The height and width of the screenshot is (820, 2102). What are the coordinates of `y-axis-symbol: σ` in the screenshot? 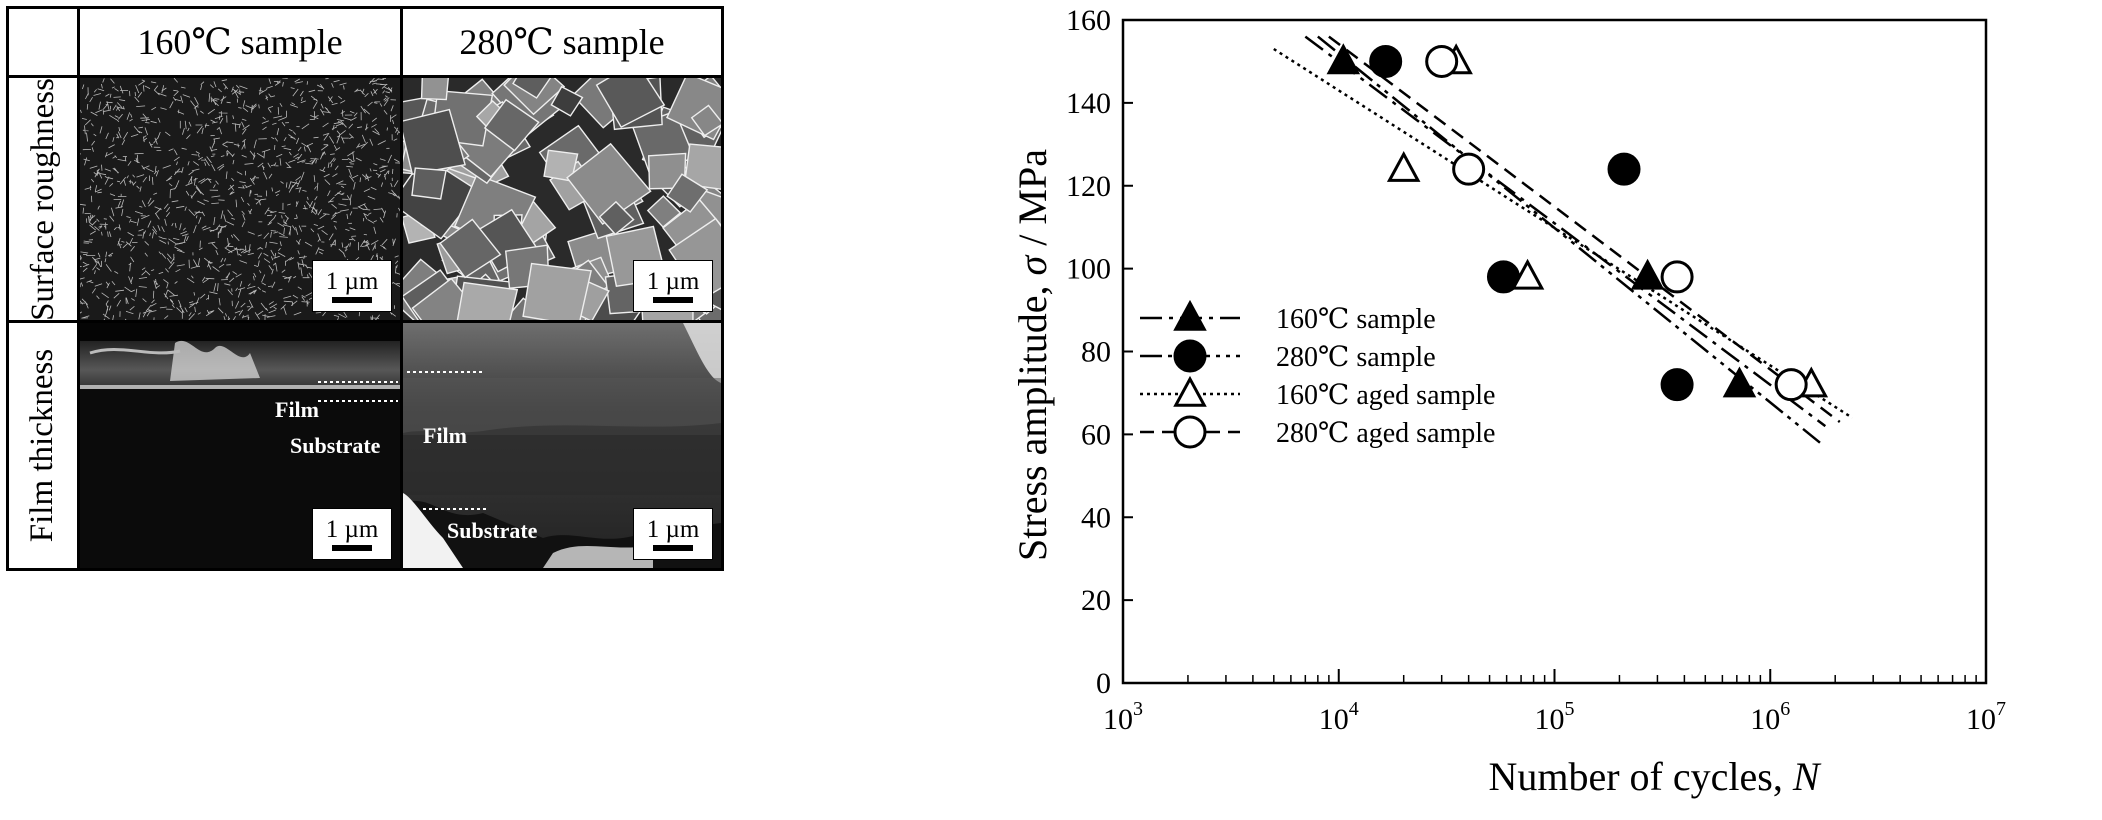 It's located at (1032, 264).